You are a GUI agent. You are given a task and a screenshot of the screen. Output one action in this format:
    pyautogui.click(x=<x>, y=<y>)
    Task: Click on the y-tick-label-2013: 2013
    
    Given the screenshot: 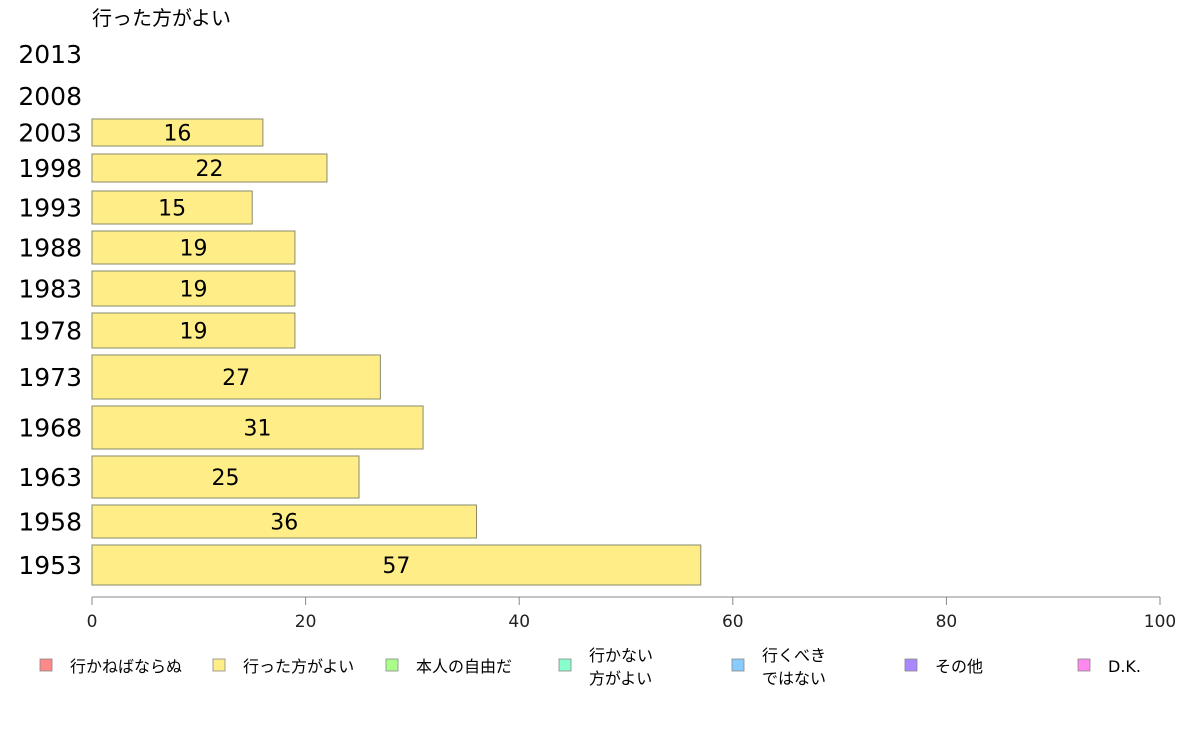 What is the action you would take?
    pyautogui.click(x=50, y=54)
    